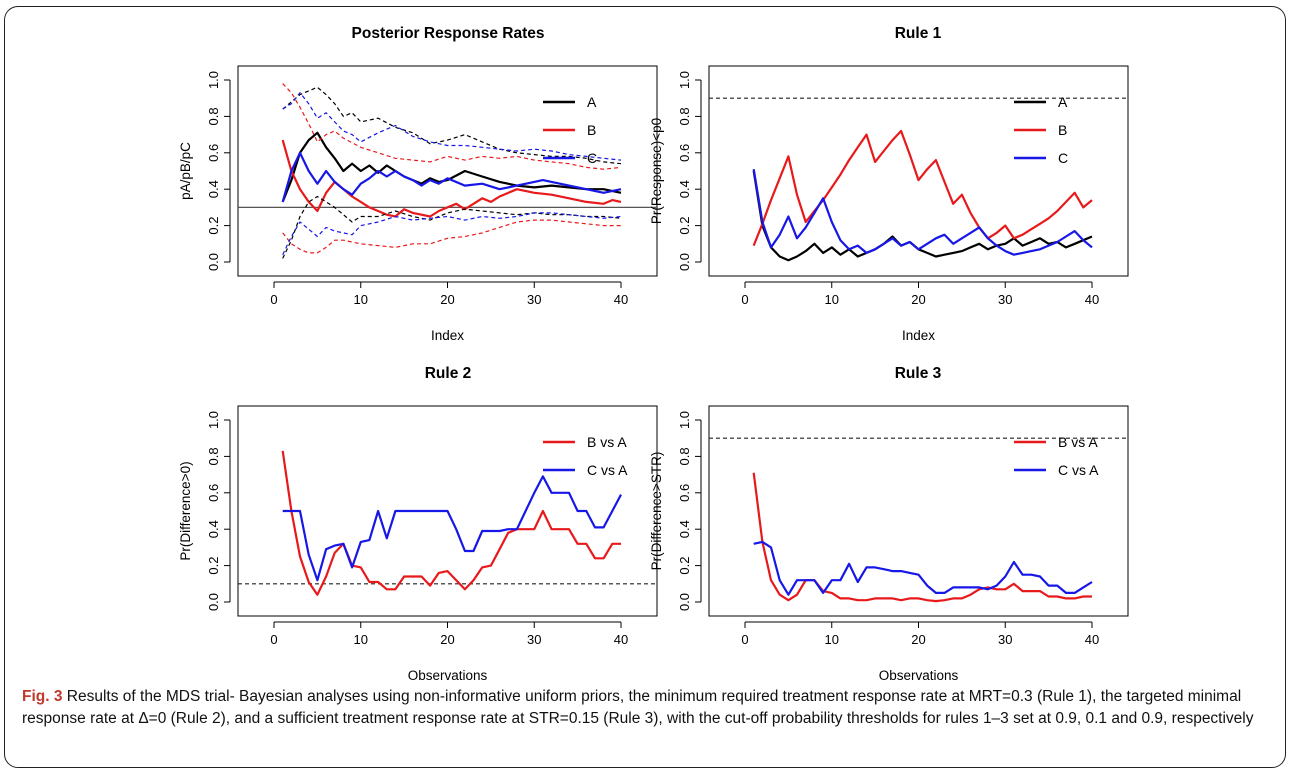  What do you see at coordinates (918, 373) in the screenshot?
I see `chart-title: Rule 3` at bounding box center [918, 373].